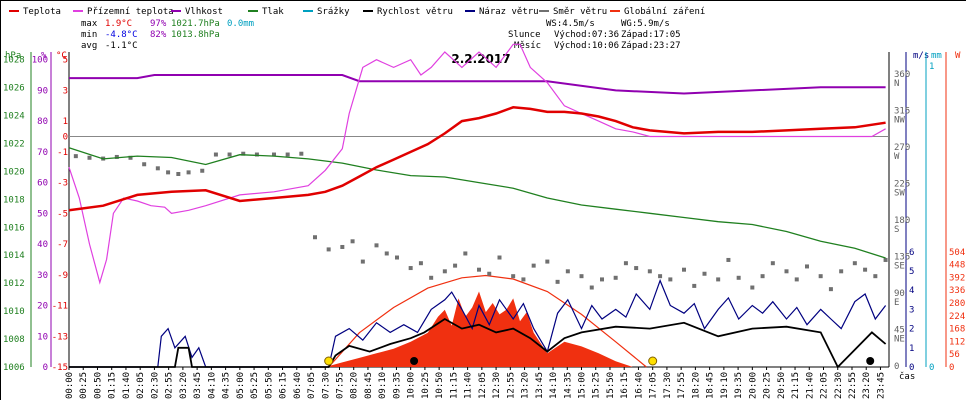 This screenshot has width=966, height=401. I want to click on time-tick-label: 07:05, so click(312, 385).